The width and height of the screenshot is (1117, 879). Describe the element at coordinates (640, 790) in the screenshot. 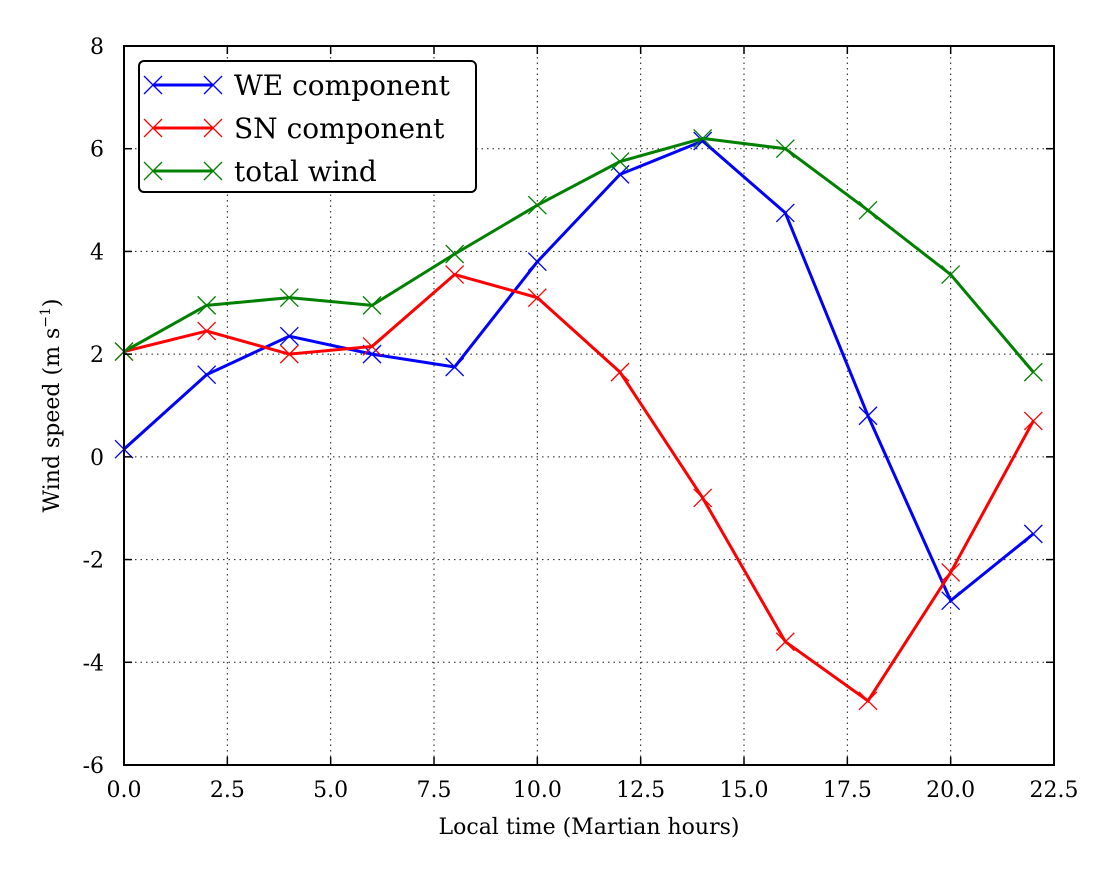

I see `x-tick-label: 12.5` at that location.